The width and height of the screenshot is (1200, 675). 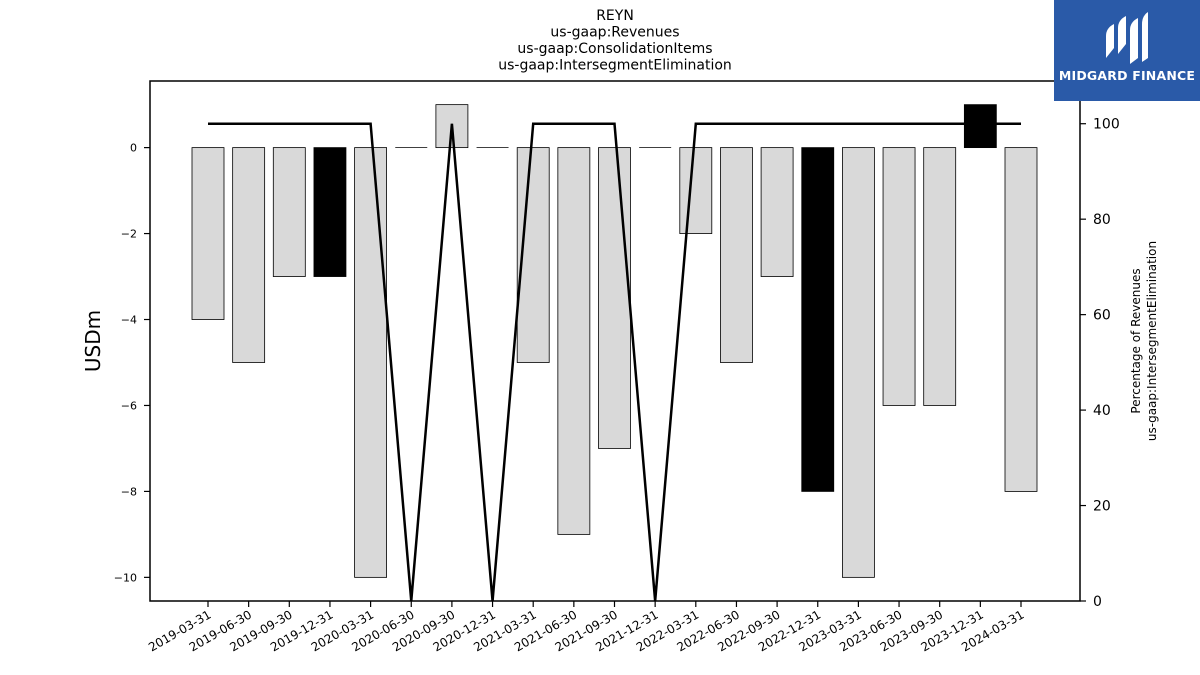 What do you see at coordinates (1102, 507) in the screenshot?
I see `y-right-tick-label: 20` at bounding box center [1102, 507].